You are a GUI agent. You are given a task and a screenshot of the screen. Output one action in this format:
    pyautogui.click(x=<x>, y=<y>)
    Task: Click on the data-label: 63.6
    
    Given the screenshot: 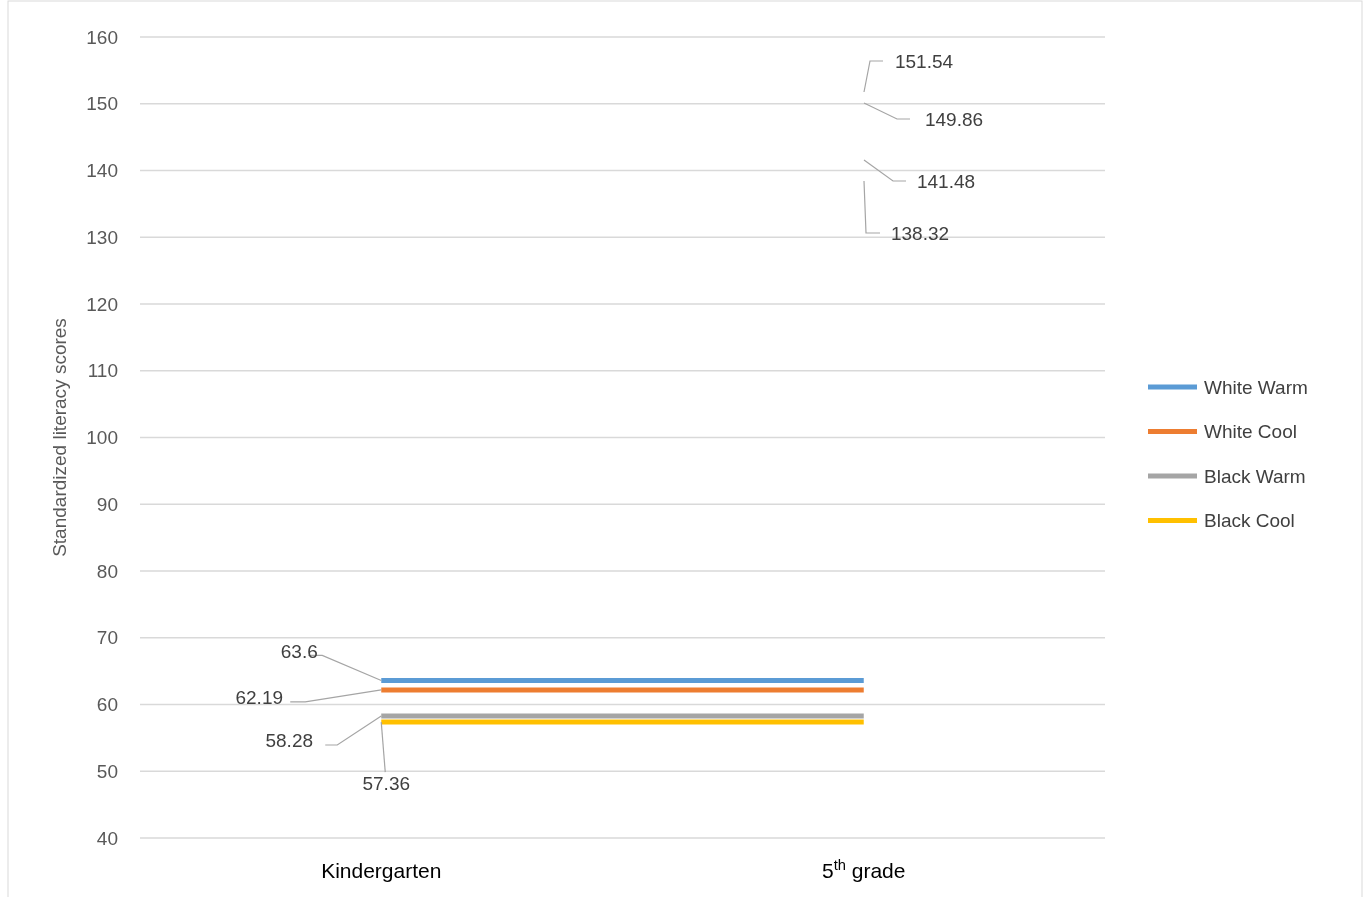 What is the action you would take?
    pyautogui.click(x=299, y=652)
    